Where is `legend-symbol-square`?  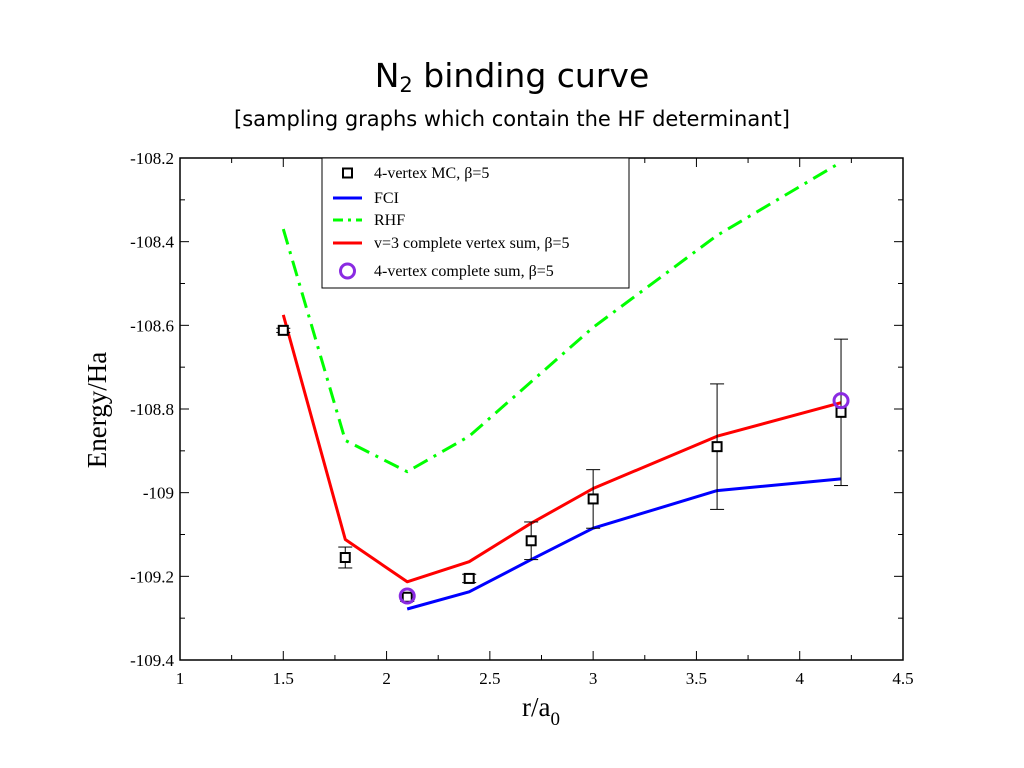 legend-symbol-square is located at coordinates (347, 173).